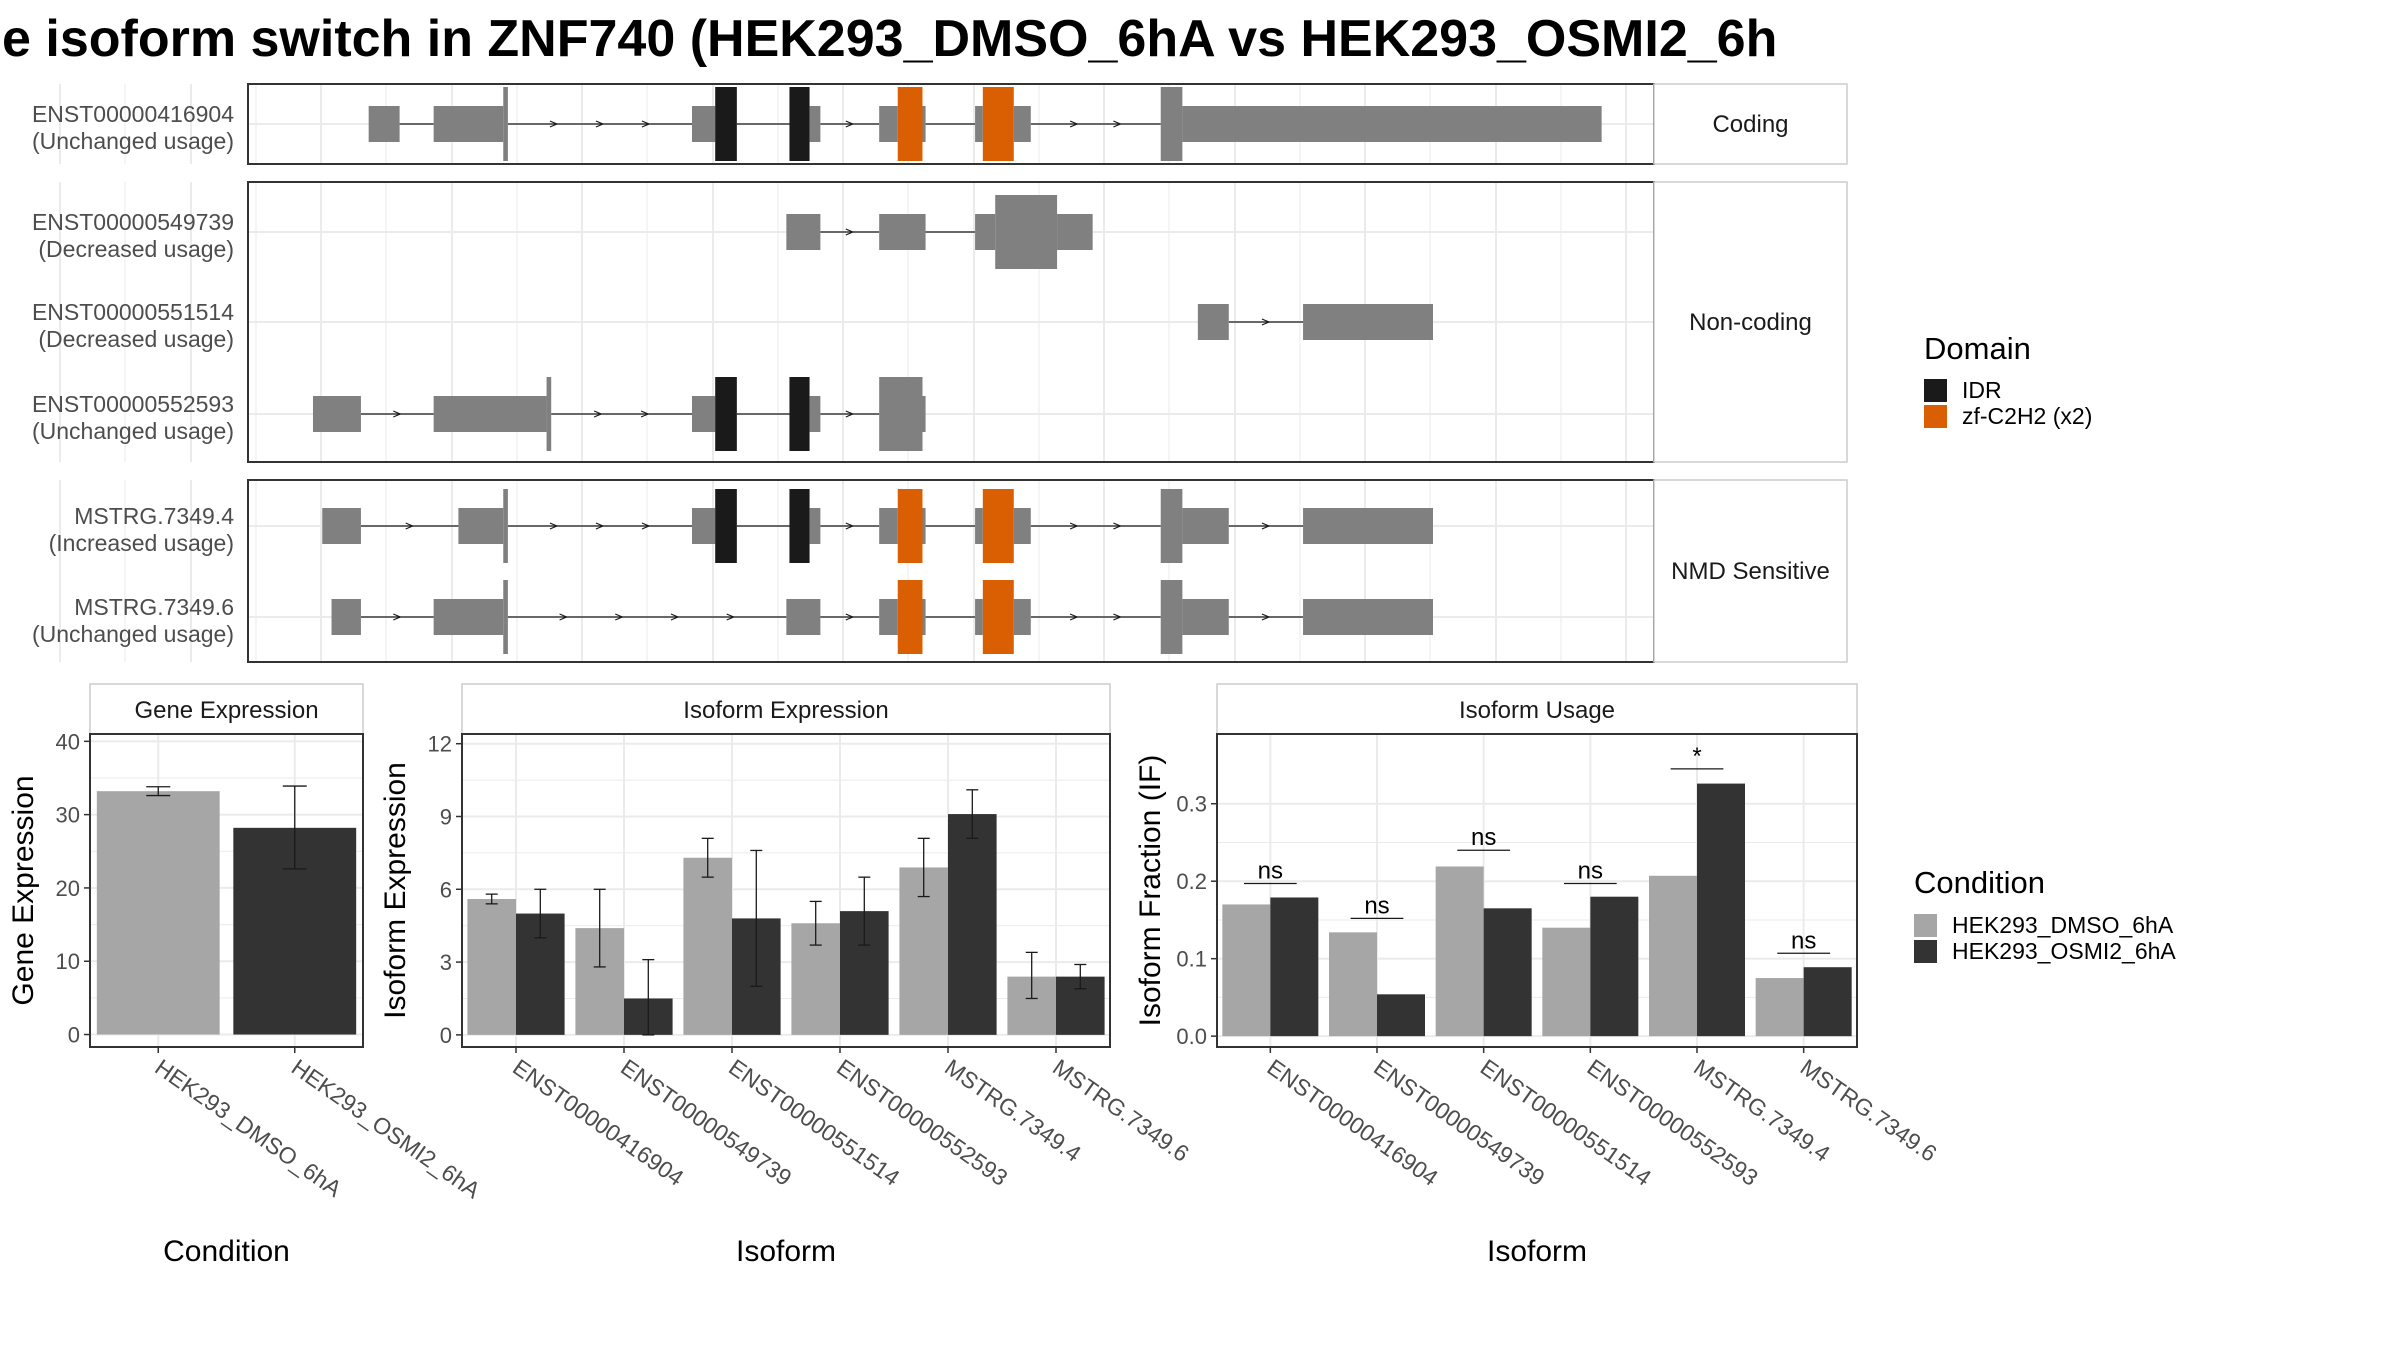  I want to click on y-tick-label: 10, so click(68, 961).